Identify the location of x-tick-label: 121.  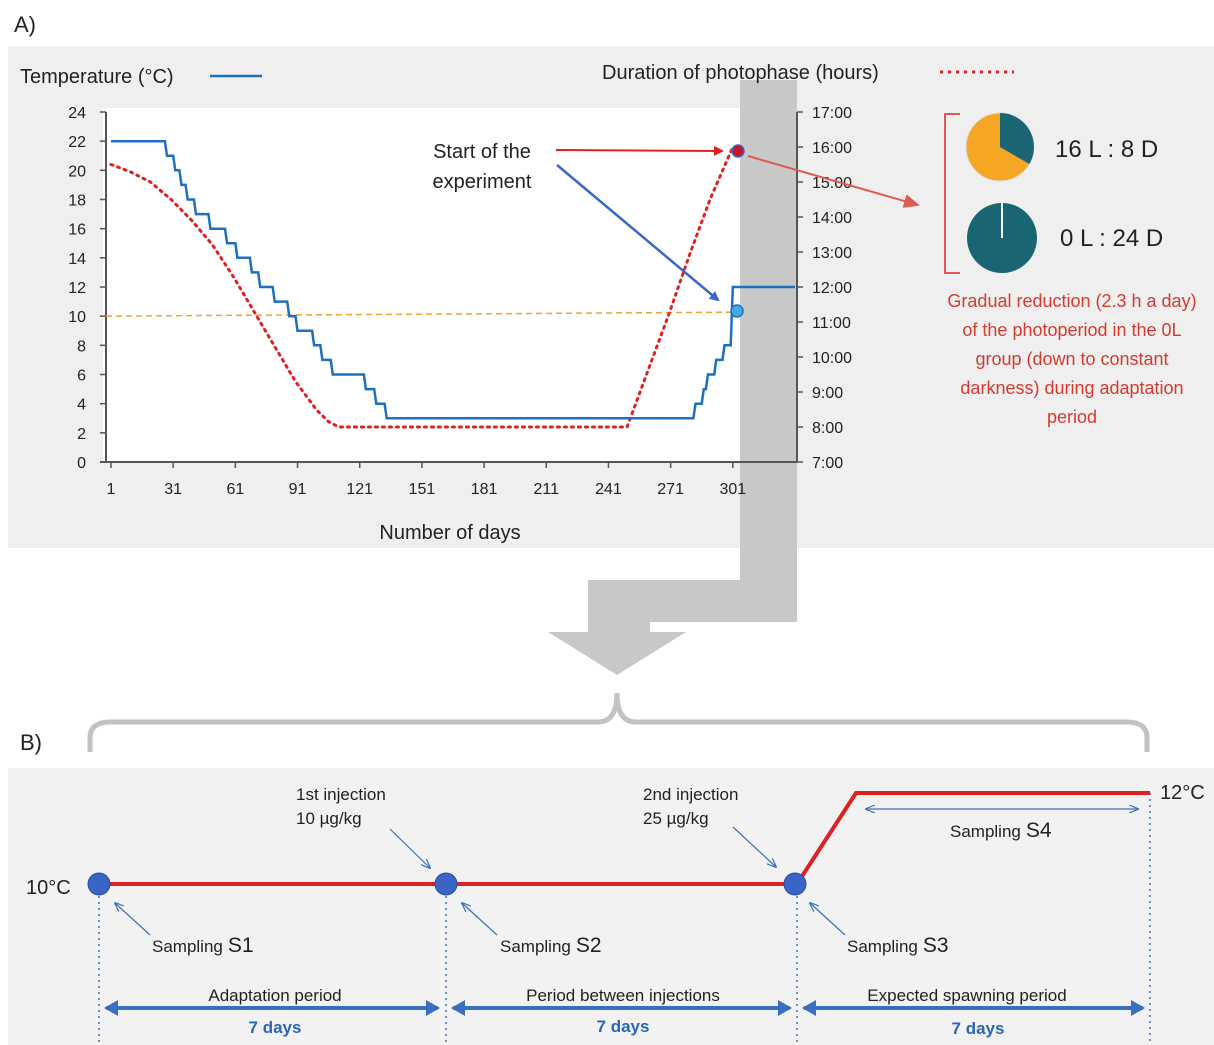
(359, 489).